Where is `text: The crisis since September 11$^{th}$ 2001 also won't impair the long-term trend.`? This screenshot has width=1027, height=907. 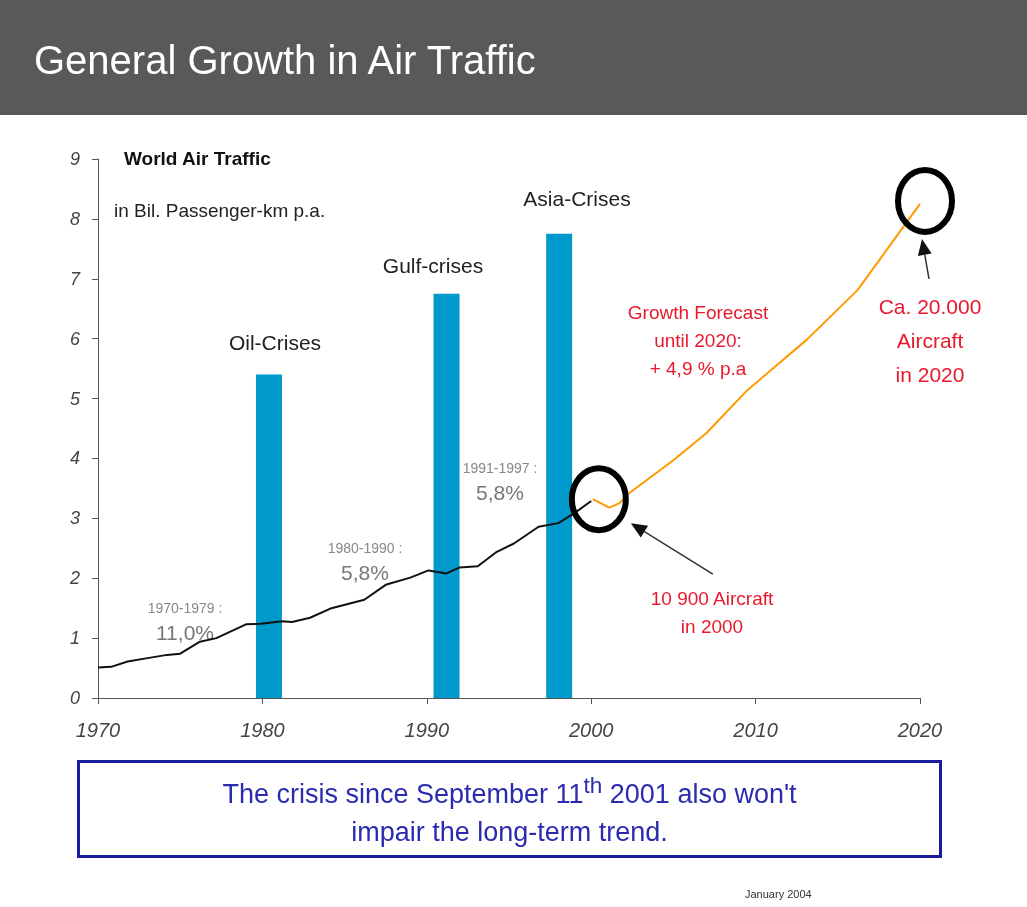 text: The crisis since September 11$^{th}$ 2001 also won't impair the long-term trend. is located at coordinates (509, 810).